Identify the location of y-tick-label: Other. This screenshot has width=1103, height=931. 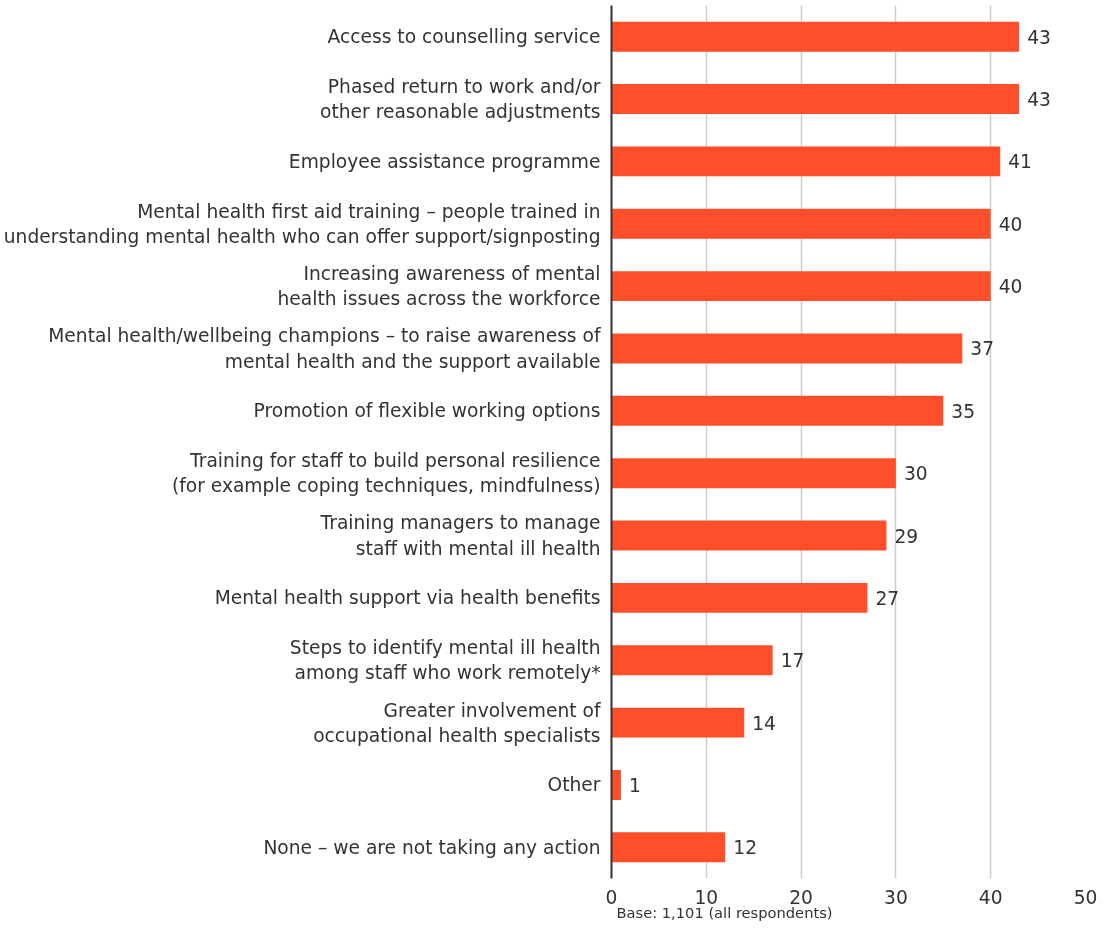
(574, 785).